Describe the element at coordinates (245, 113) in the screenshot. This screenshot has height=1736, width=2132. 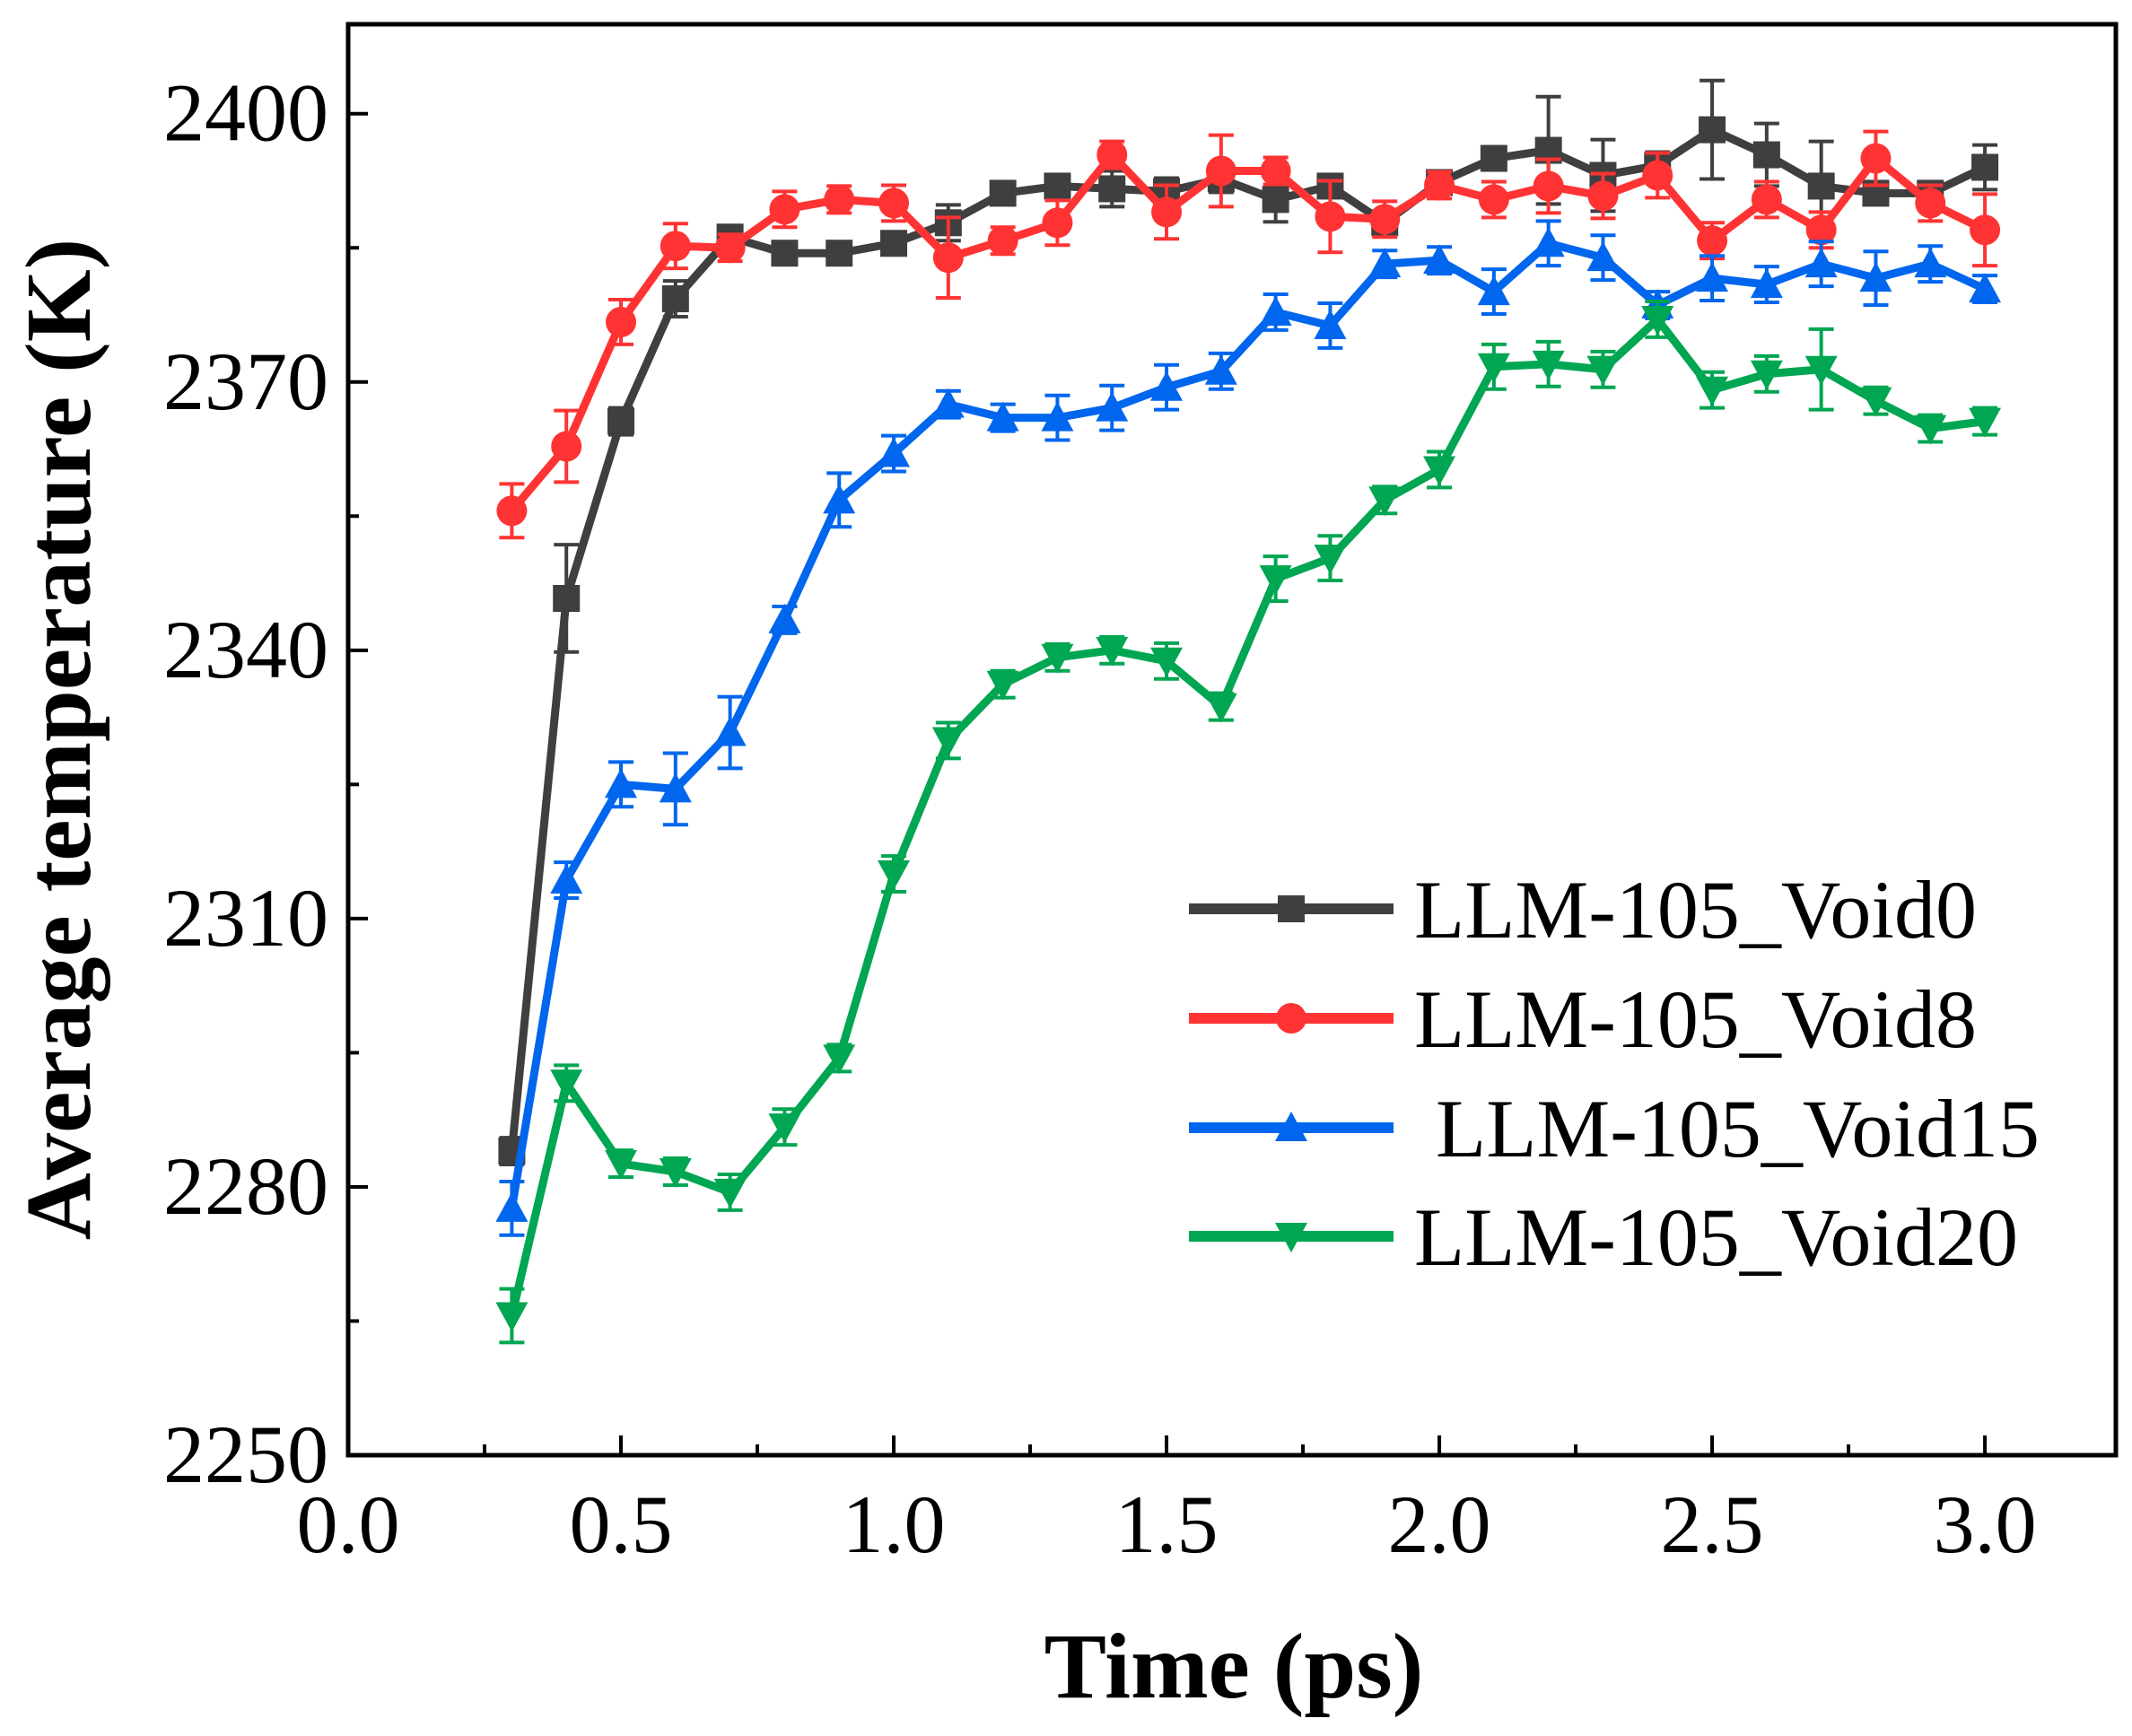
I see `y-tick-label: 2400` at that location.